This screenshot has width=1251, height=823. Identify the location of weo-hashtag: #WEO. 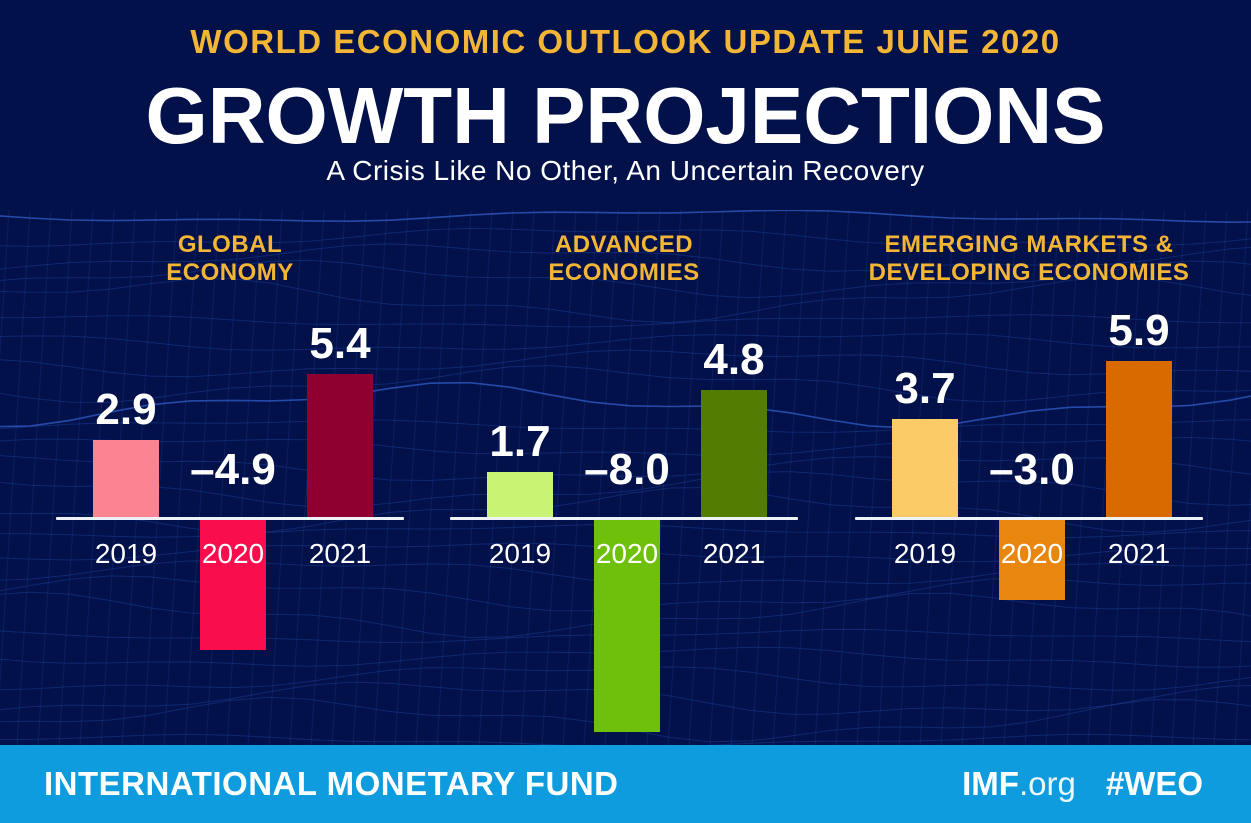
(1154, 783).